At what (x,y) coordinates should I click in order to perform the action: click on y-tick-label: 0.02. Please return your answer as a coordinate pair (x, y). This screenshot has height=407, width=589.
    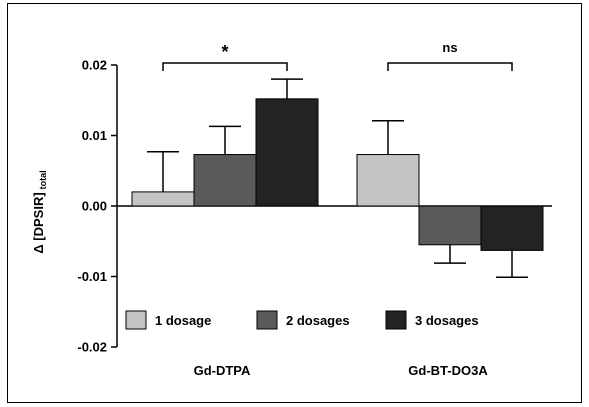
    Looking at the image, I should click on (94, 65).